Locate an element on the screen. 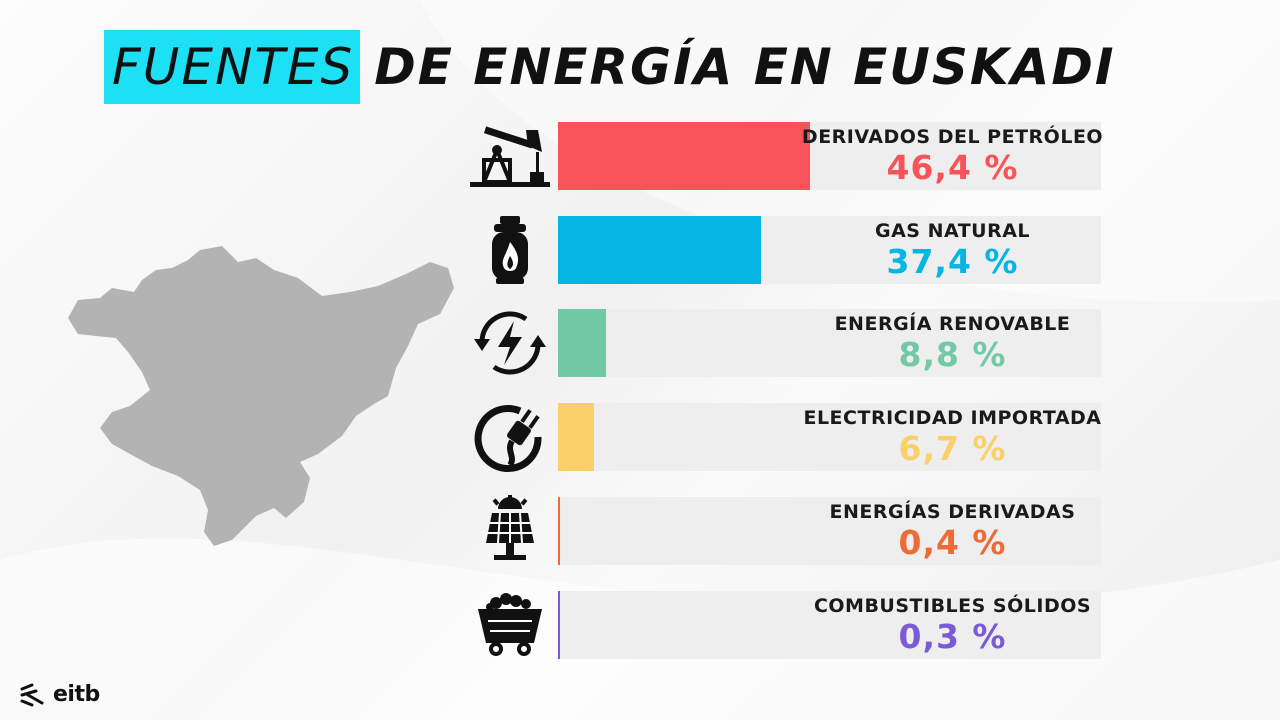 This screenshot has height=720, width=1280. category-label: DERIVADOS DEL PETRÓLEO is located at coordinates (952, 137).